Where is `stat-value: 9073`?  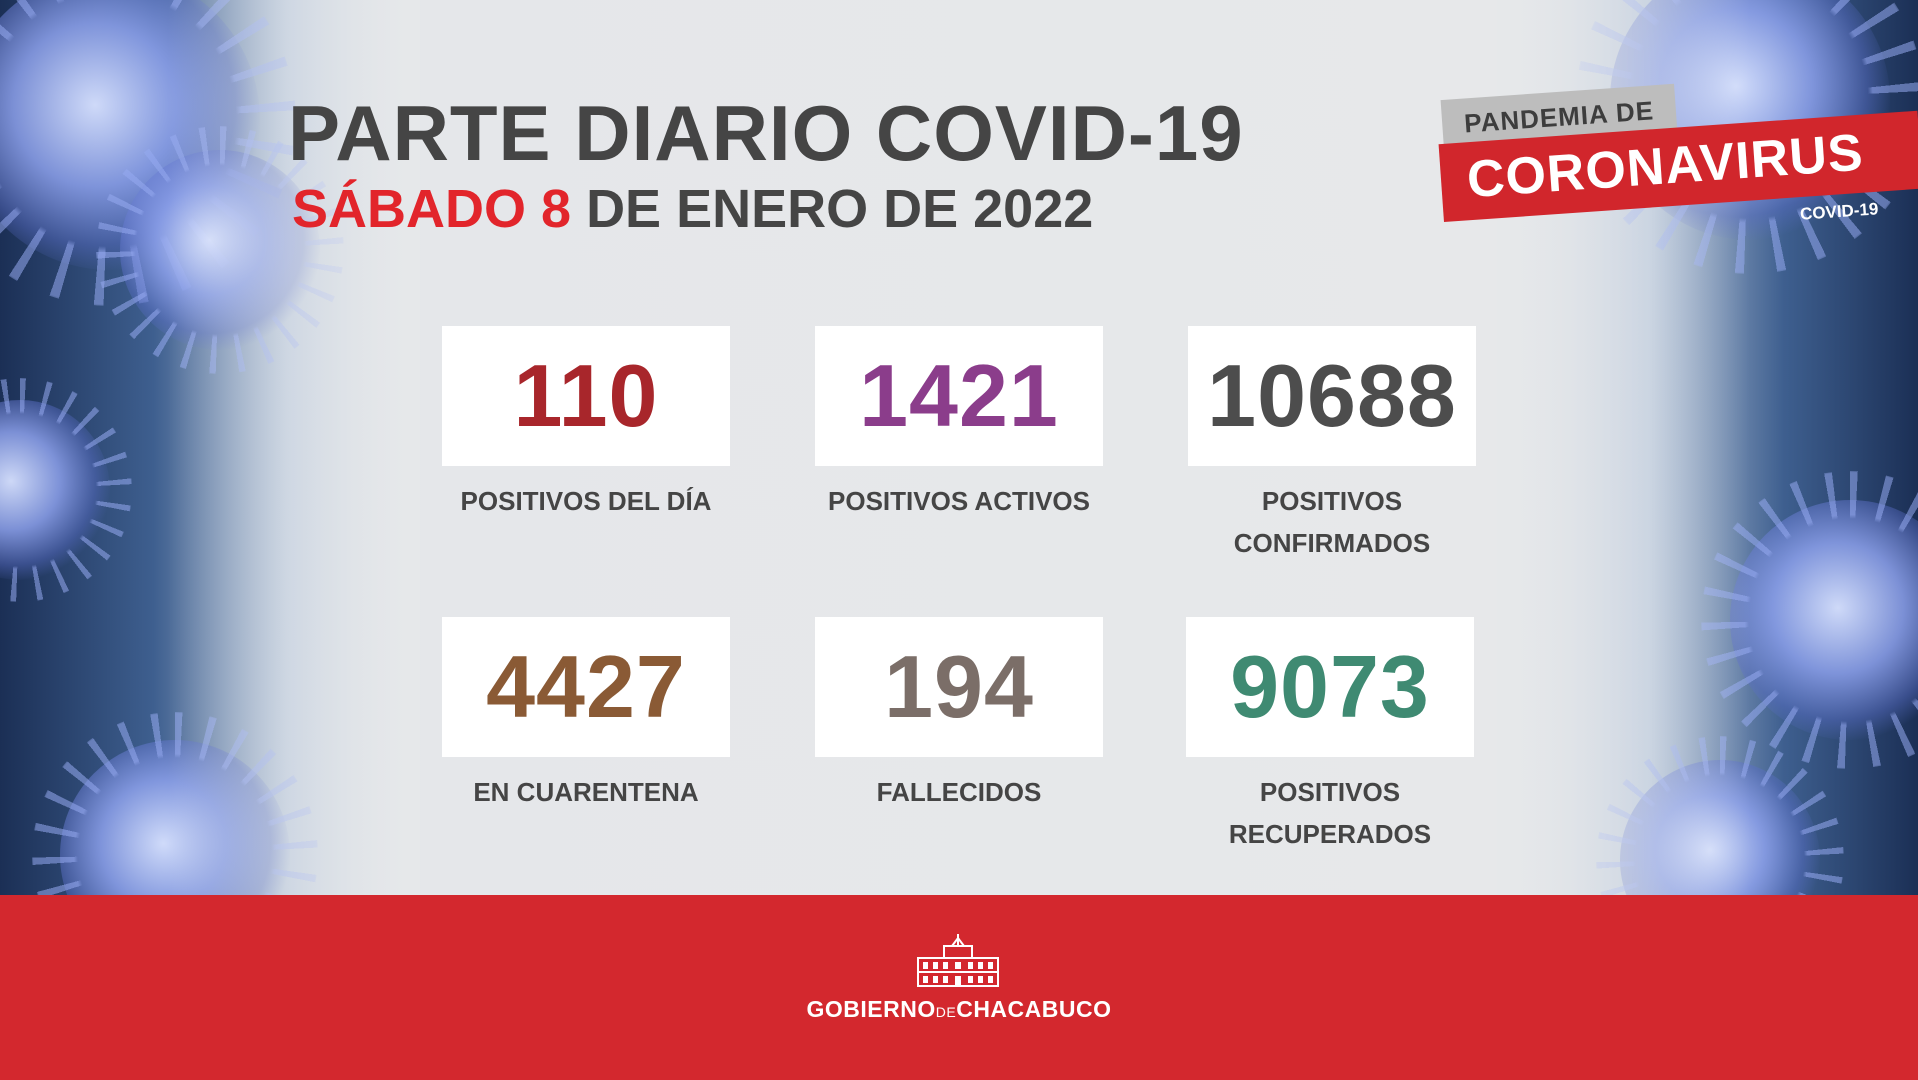 stat-value: 9073 is located at coordinates (1330, 686).